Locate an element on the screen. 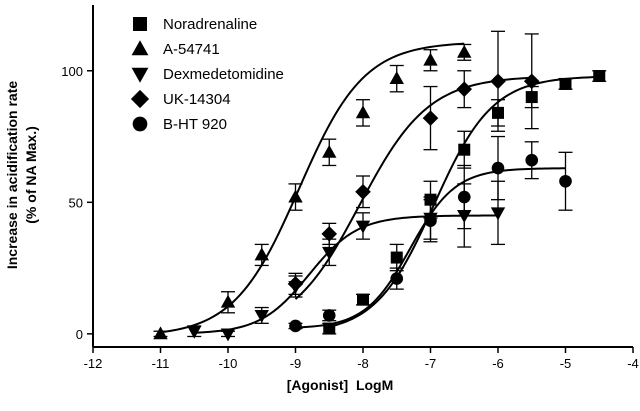 This screenshot has height=411, width=640. y-axis-title-line-2: (% of NA Max.) is located at coordinates (31, 174).